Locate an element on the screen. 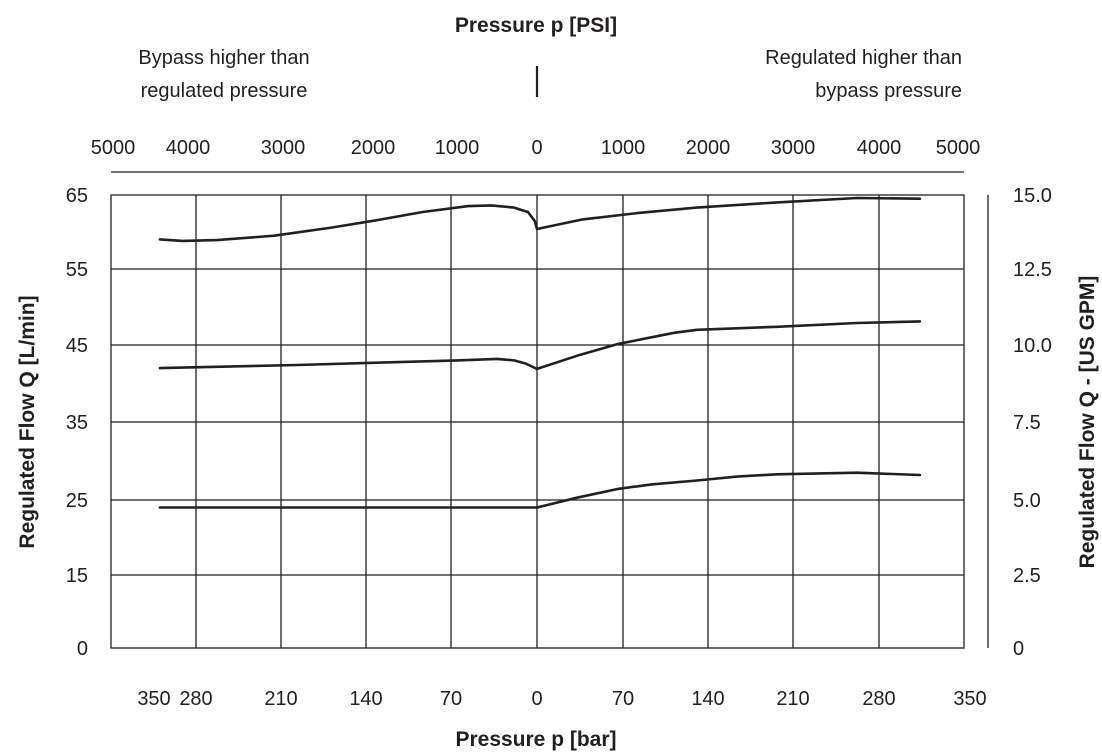  left-tick-label: 35 is located at coordinates (77, 423).